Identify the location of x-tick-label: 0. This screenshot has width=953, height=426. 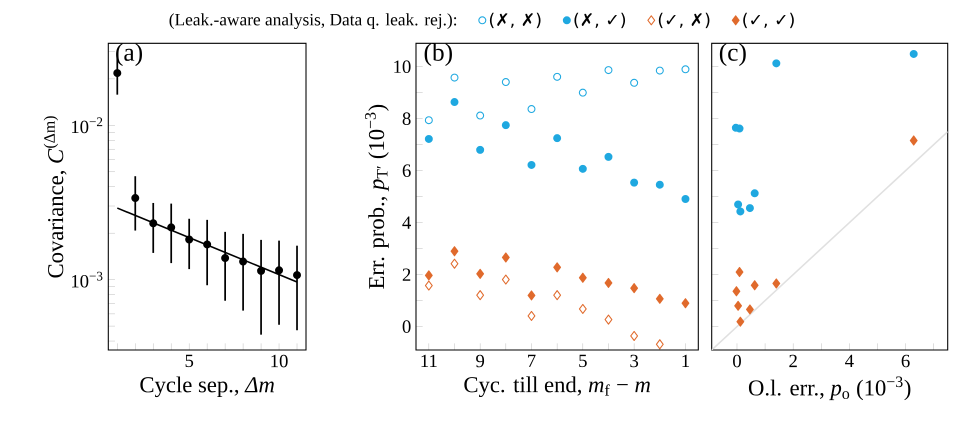
(737, 361).